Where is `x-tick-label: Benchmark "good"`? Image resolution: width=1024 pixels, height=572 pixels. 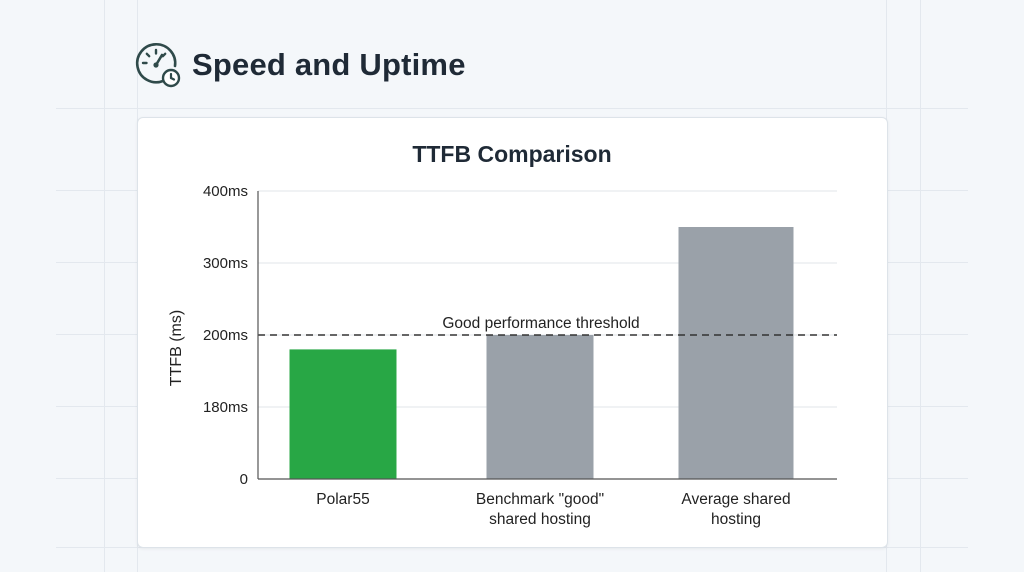 x-tick-label: Benchmark "good" is located at coordinates (540, 499).